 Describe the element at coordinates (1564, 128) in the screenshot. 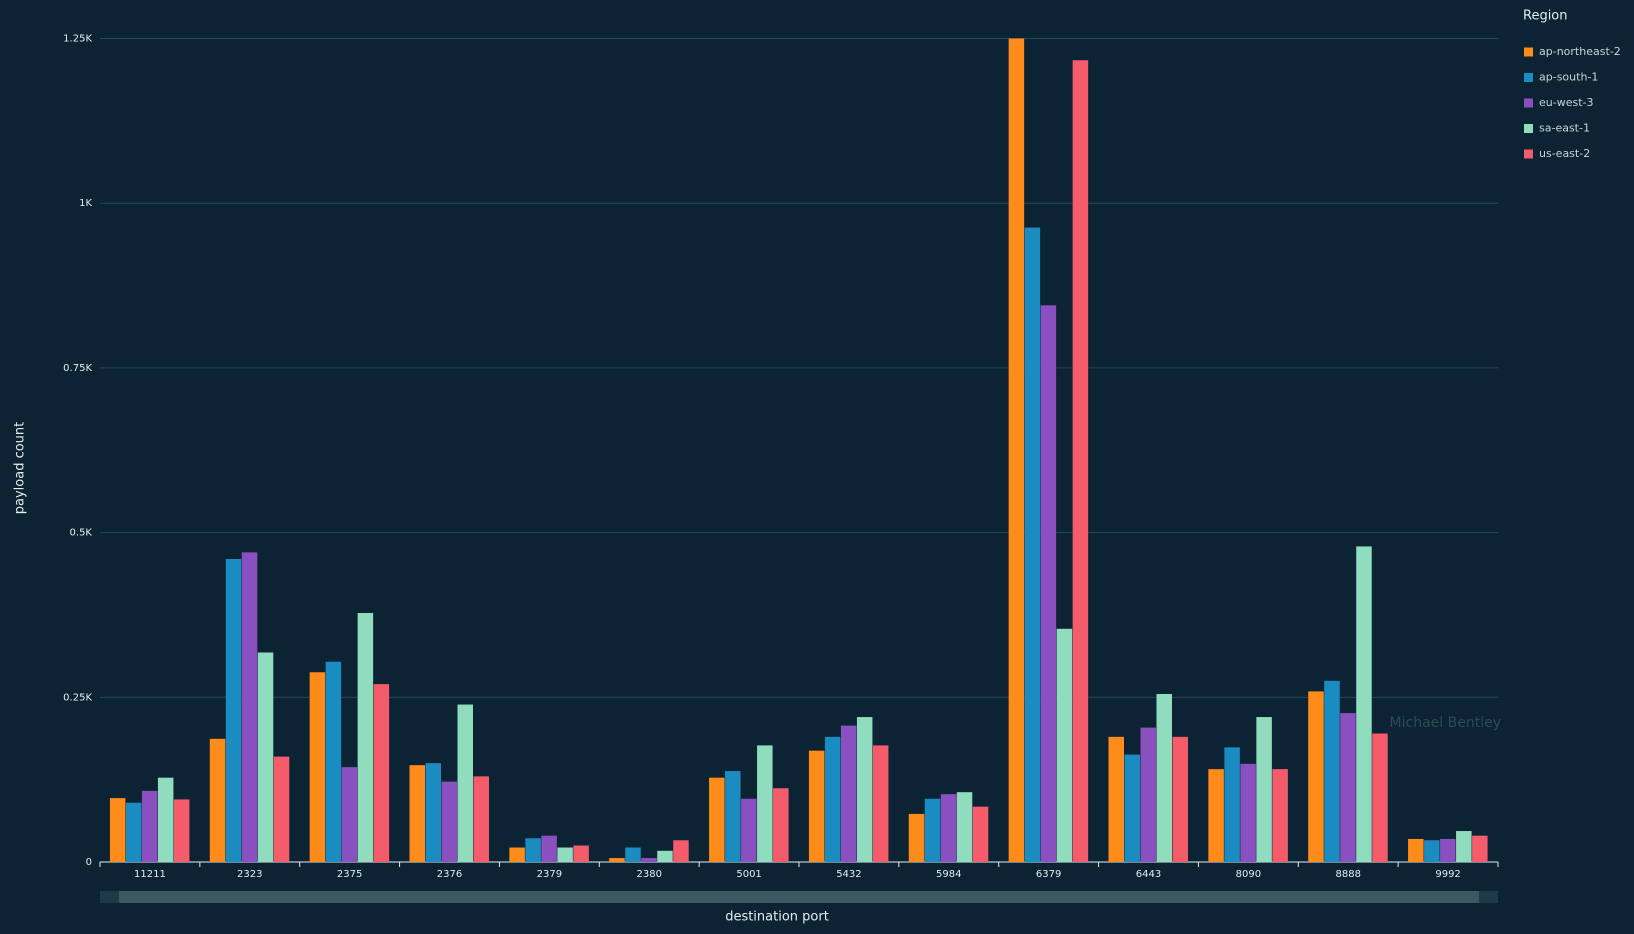

I see `legend-label: sa-east-1` at that location.